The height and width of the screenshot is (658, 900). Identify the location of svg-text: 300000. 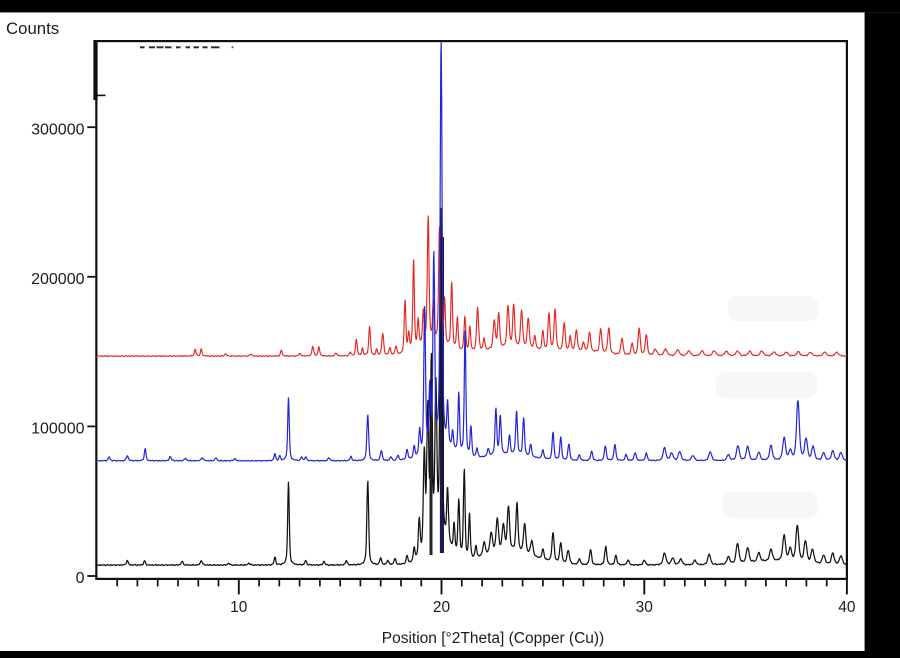
(57, 129).